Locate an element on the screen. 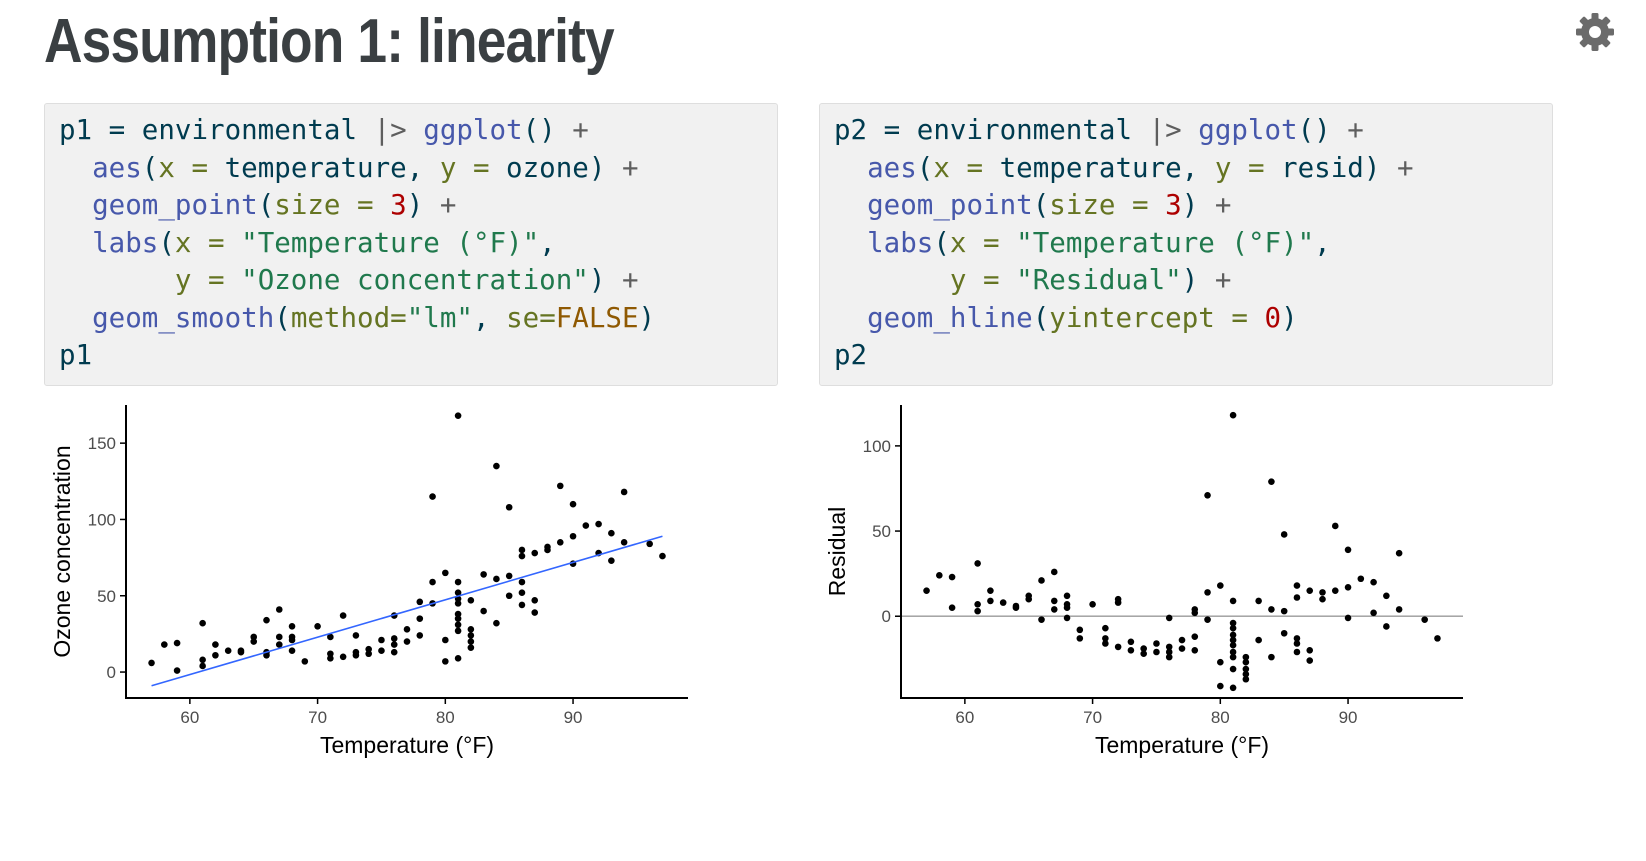 This screenshot has height=861, width=1646. y-tick-label: 150 is located at coordinates (102, 443).